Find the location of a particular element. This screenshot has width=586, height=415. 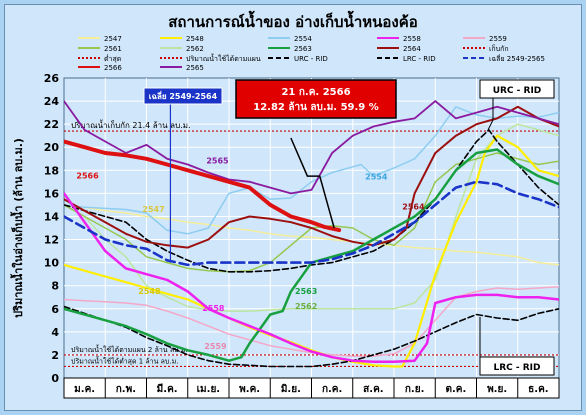

legend-label: 2558 is located at coordinates (412, 39).